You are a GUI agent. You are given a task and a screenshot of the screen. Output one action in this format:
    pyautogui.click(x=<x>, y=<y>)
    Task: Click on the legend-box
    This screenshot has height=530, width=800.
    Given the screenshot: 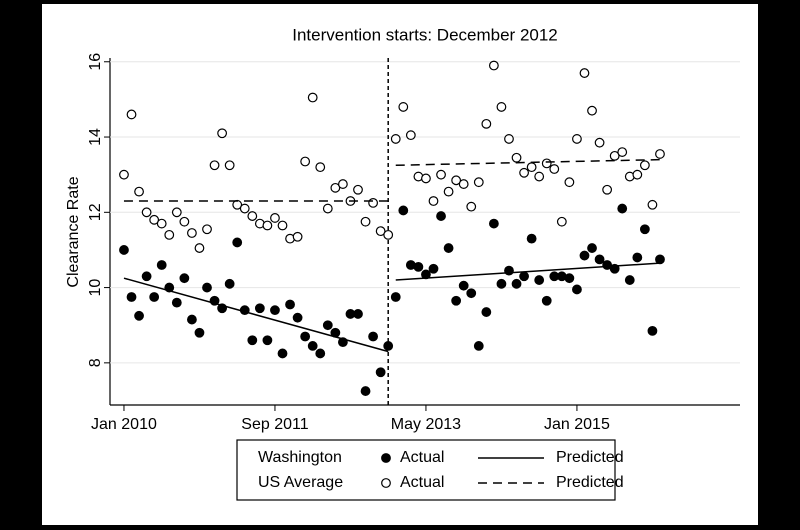 What is the action you would take?
    pyautogui.click(x=426, y=470)
    